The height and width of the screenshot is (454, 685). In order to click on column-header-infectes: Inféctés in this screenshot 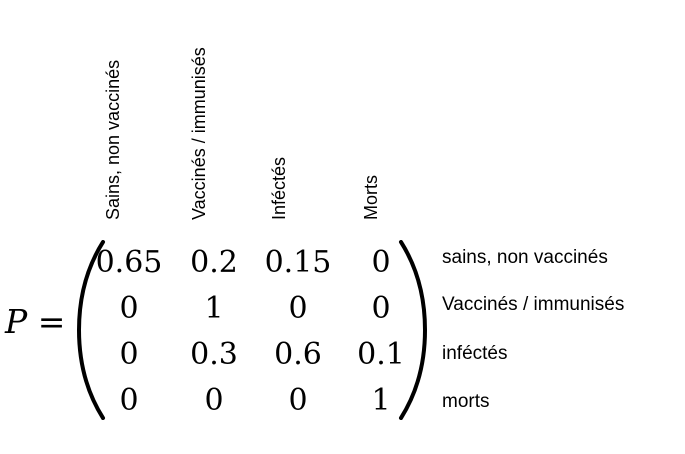, I will do `click(279, 188)`.